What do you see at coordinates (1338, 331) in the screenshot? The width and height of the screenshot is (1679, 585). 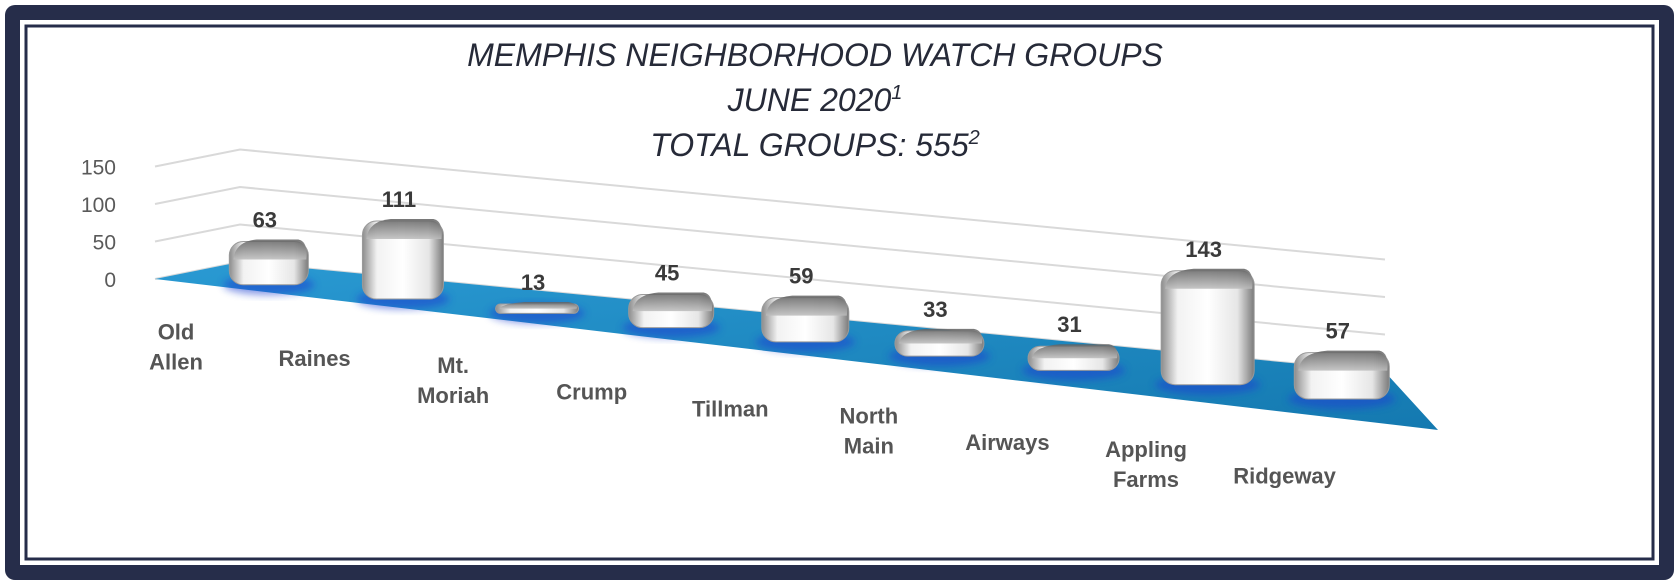 I see `data-label: 57` at bounding box center [1338, 331].